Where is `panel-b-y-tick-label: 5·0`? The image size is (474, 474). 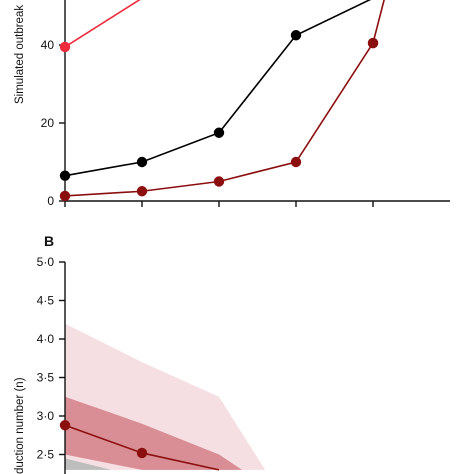 panel-b-y-tick-label: 5·0 is located at coordinates (46, 262).